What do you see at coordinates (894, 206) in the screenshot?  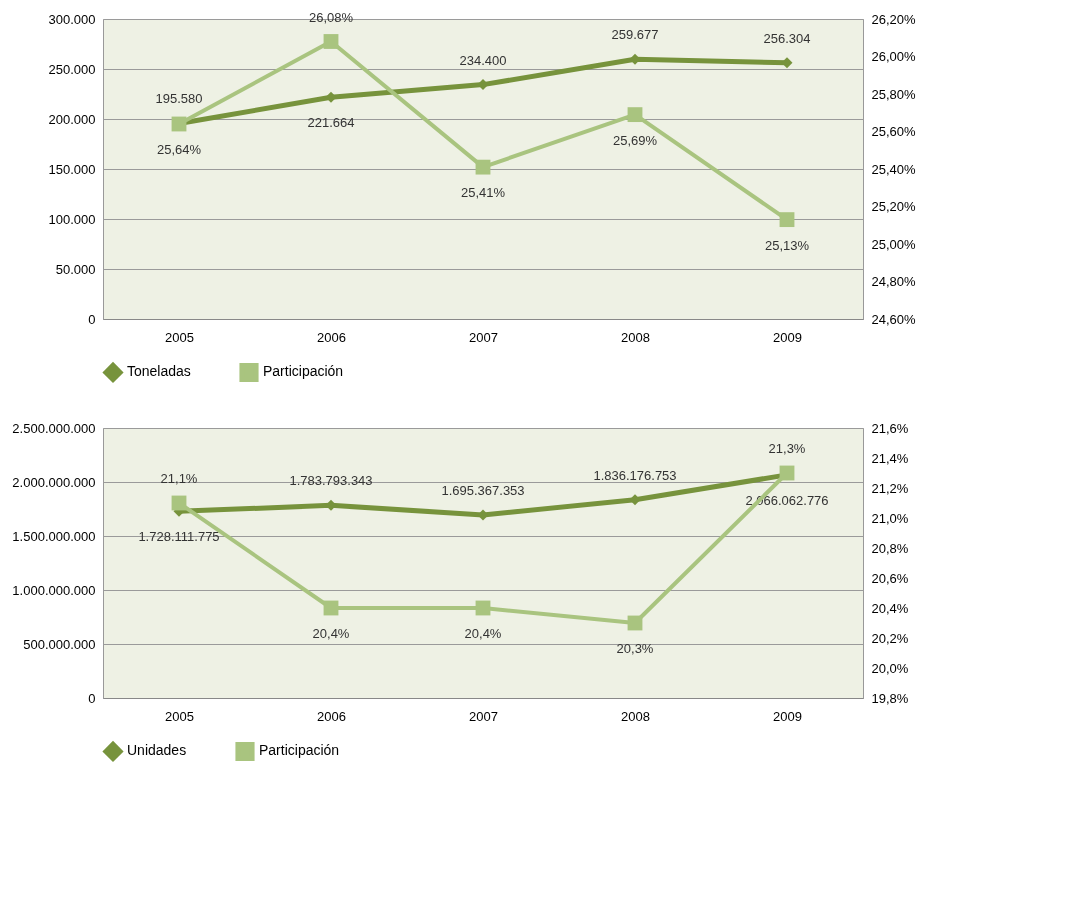 I see `y2-tick-label: 25,20%` at bounding box center [894, 206].